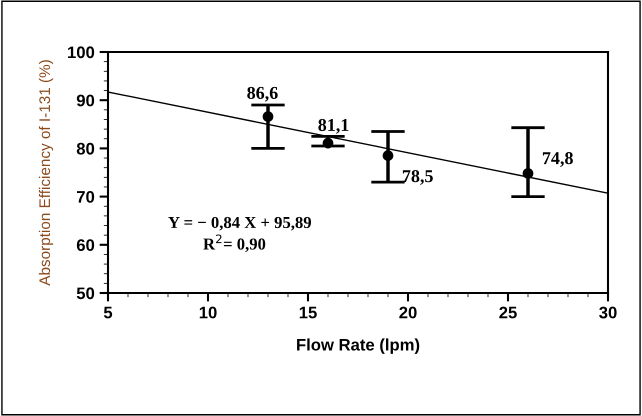  I want to click on x-tick-label: 30, so click(608, 312).